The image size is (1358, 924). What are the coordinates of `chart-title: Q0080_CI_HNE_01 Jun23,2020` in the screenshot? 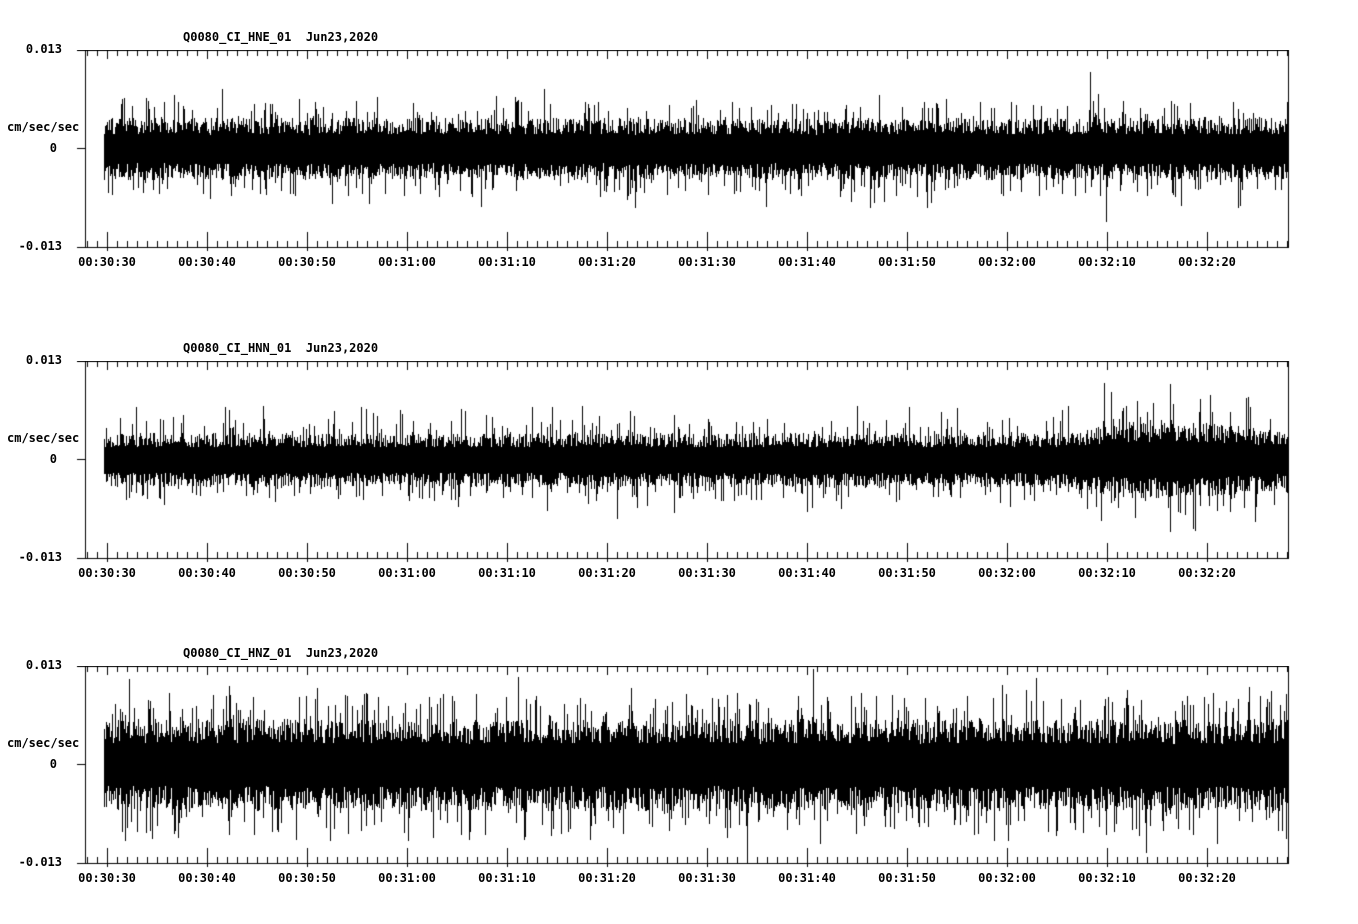 It's located at (281, 37).